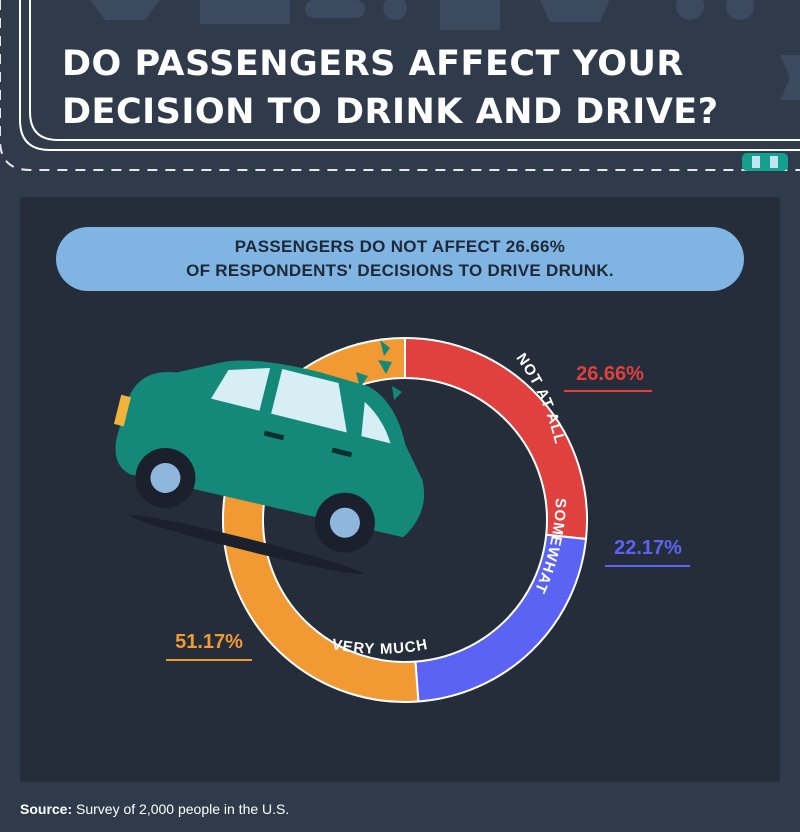 Image resolution: width=800 pixels, height=832 pixels. What do you see at coordinates (422, 15) in the screenshot?
I see `skyline-icon` at bounding box center [422, 15].